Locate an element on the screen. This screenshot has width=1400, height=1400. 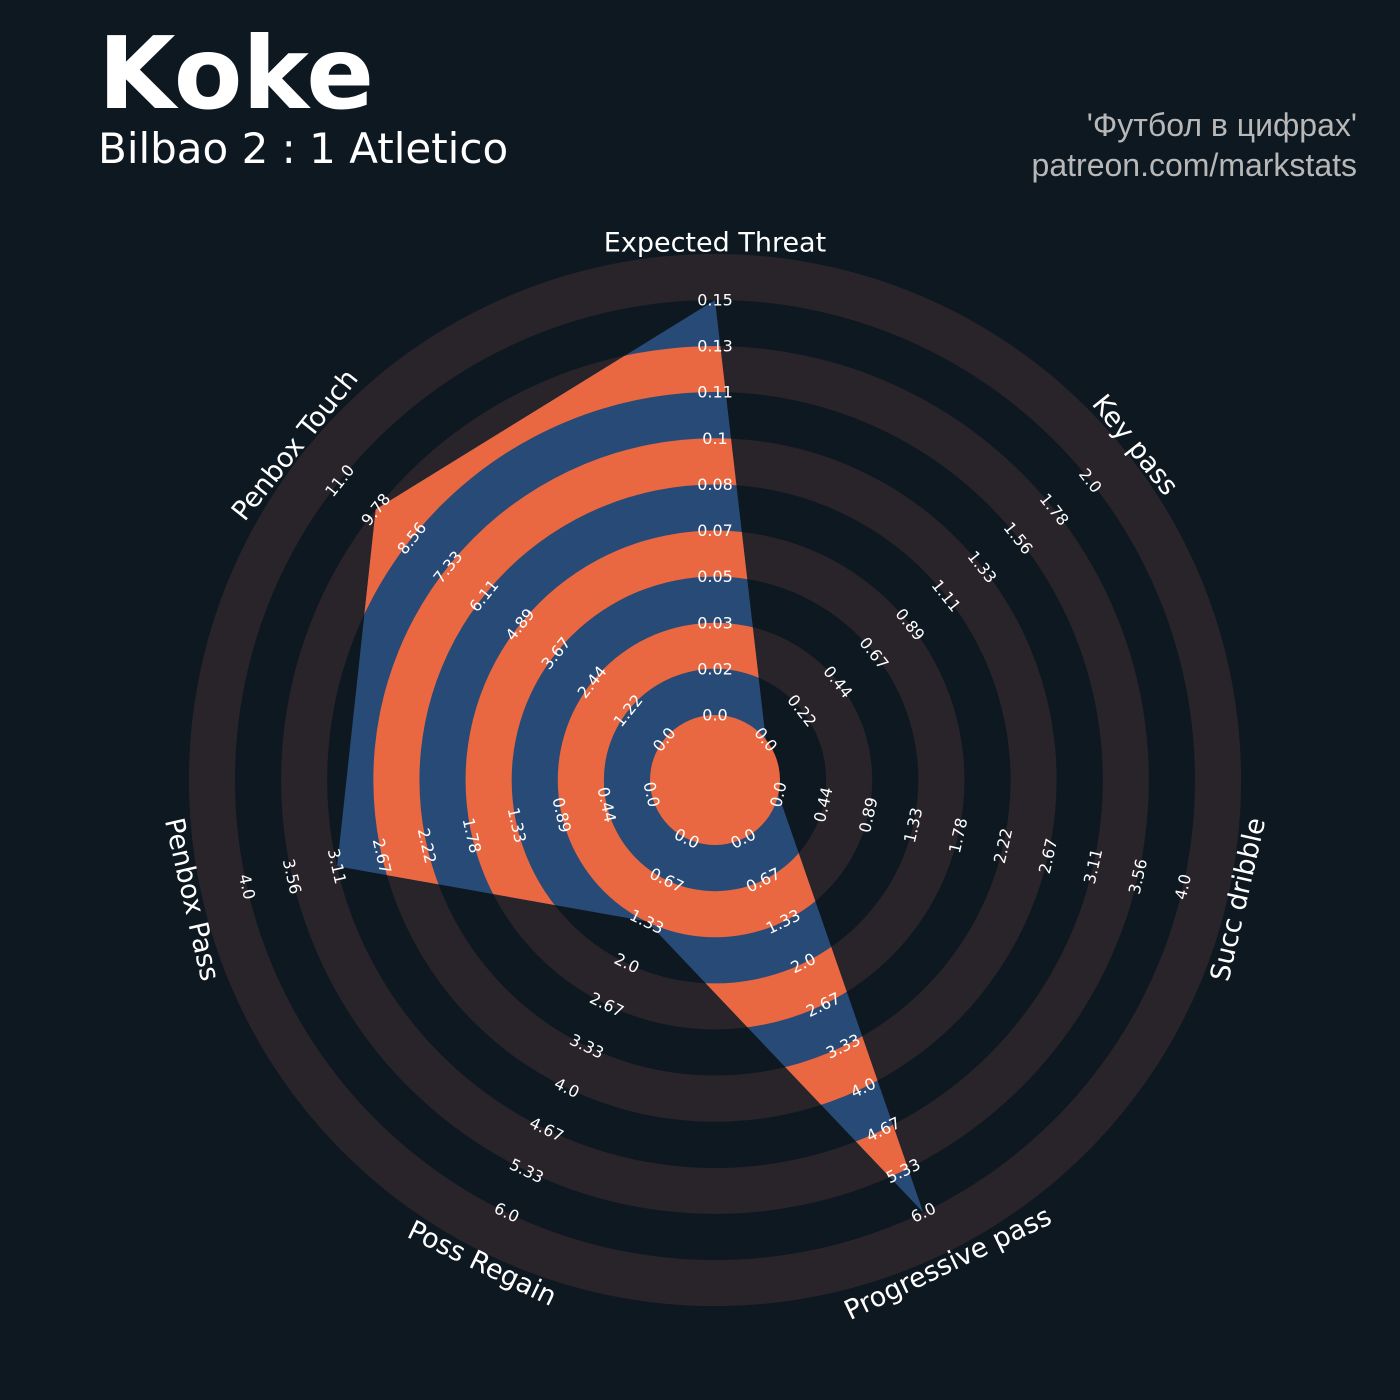
credit-line-patreon: patreon.com/markstats is located at coordinates (1194, 164).